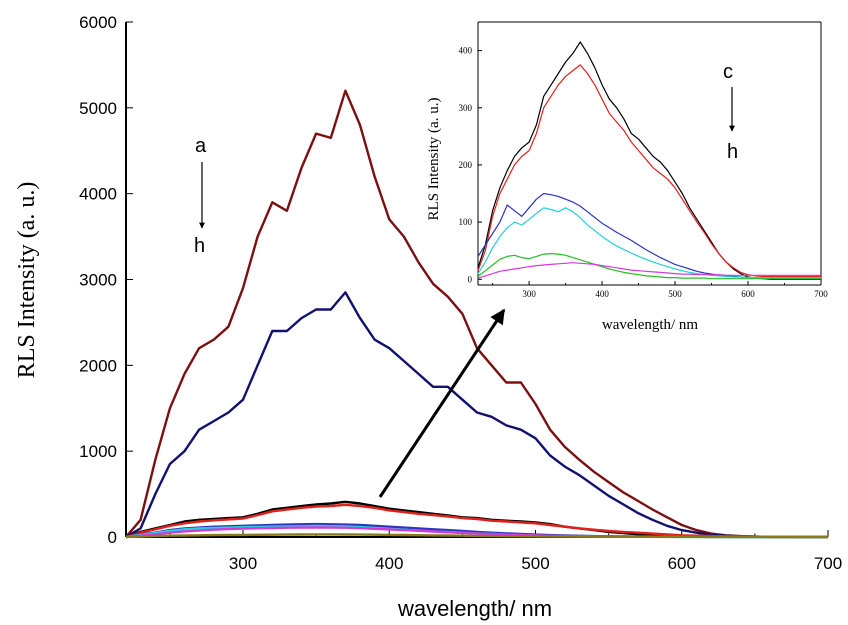  I want to click on main-x-tick-label: 500, so click(535, 563).